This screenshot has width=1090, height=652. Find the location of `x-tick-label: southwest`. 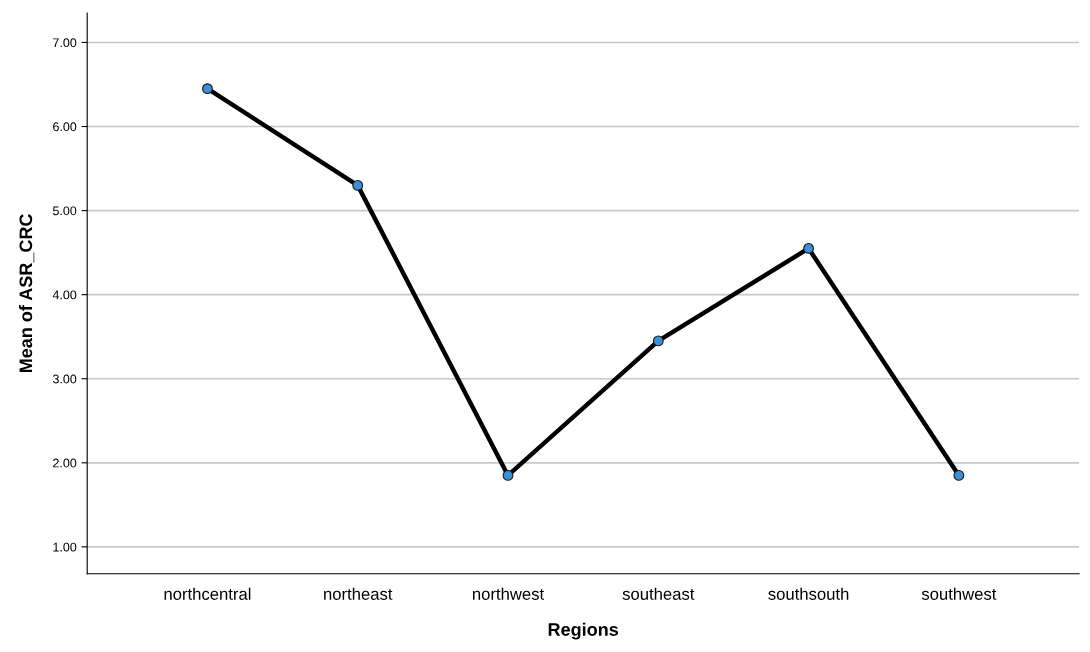

x-tick-label: southwest is located at coordinates (959, 593).